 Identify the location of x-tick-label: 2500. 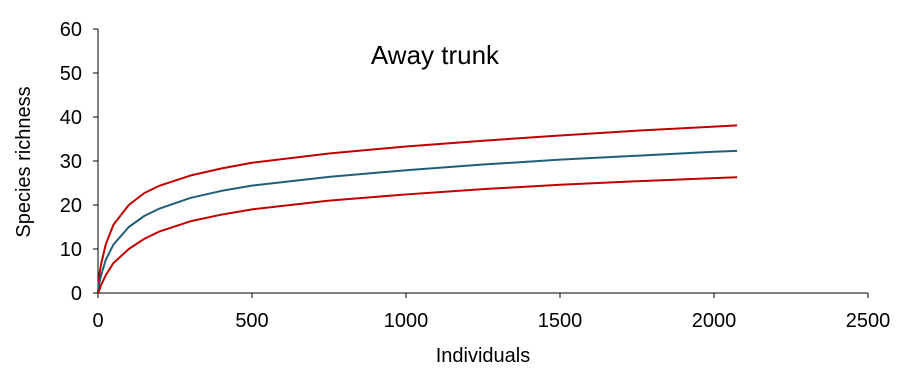
(868, 321).